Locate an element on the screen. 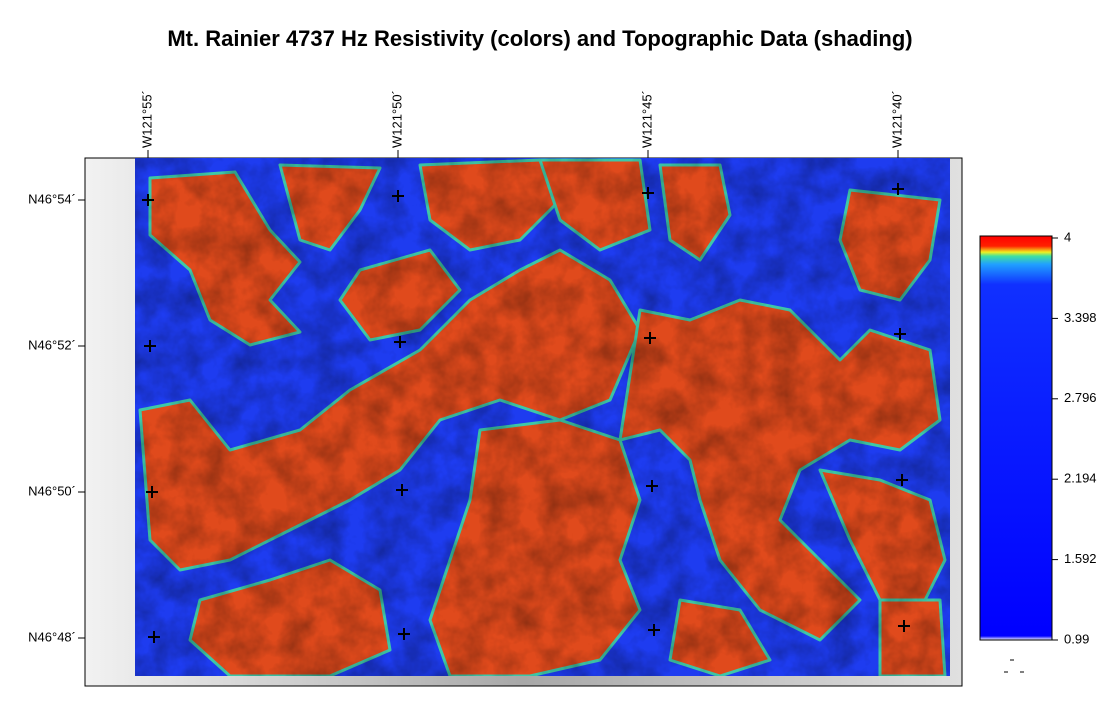  colorbar-ramp is located at coordinates (1016, 438).